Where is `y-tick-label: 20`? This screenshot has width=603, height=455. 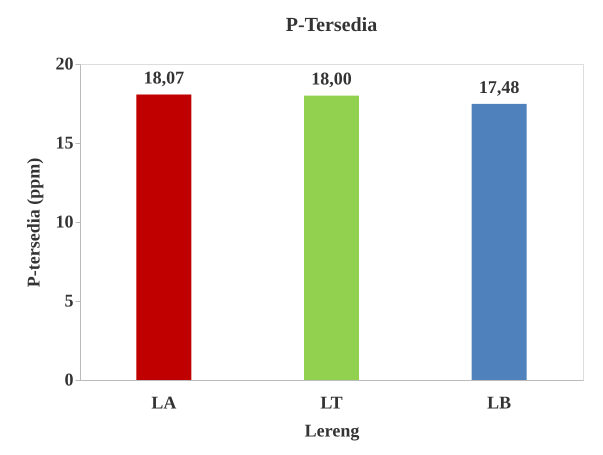 y-tick-label: 20 is located at coordinates (65, 64).